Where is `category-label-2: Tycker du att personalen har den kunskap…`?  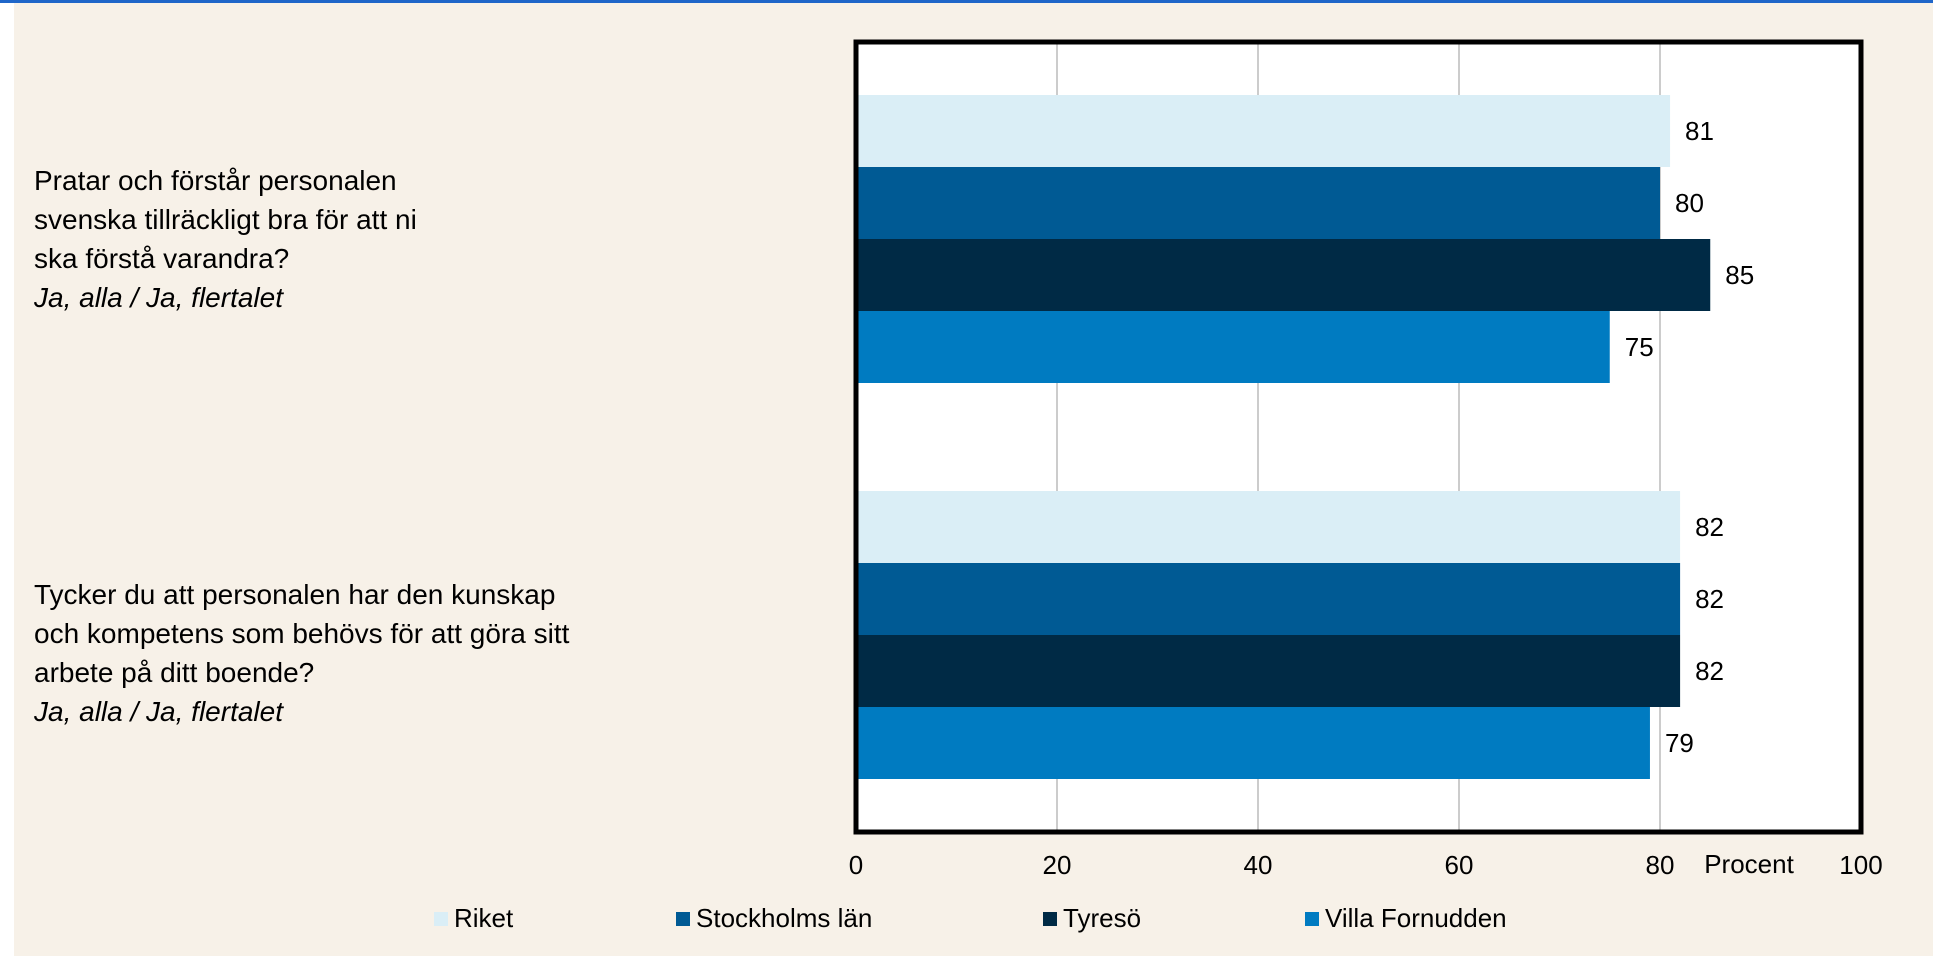 category-label-2: Tycker du att personalen har den kunskap… is located at coordinates (301, 653).